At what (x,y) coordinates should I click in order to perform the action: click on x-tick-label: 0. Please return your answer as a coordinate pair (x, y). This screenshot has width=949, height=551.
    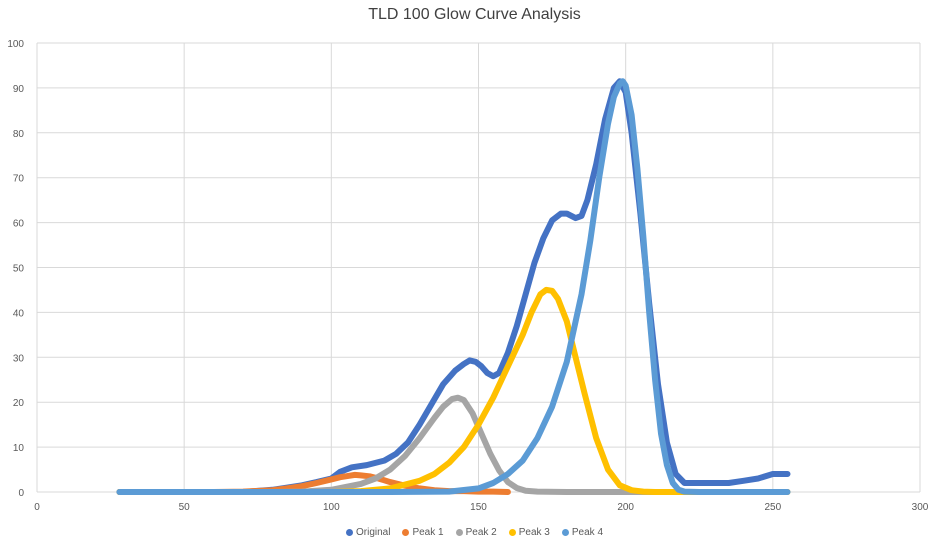
    Looking at the image, I should click on (37, 507).